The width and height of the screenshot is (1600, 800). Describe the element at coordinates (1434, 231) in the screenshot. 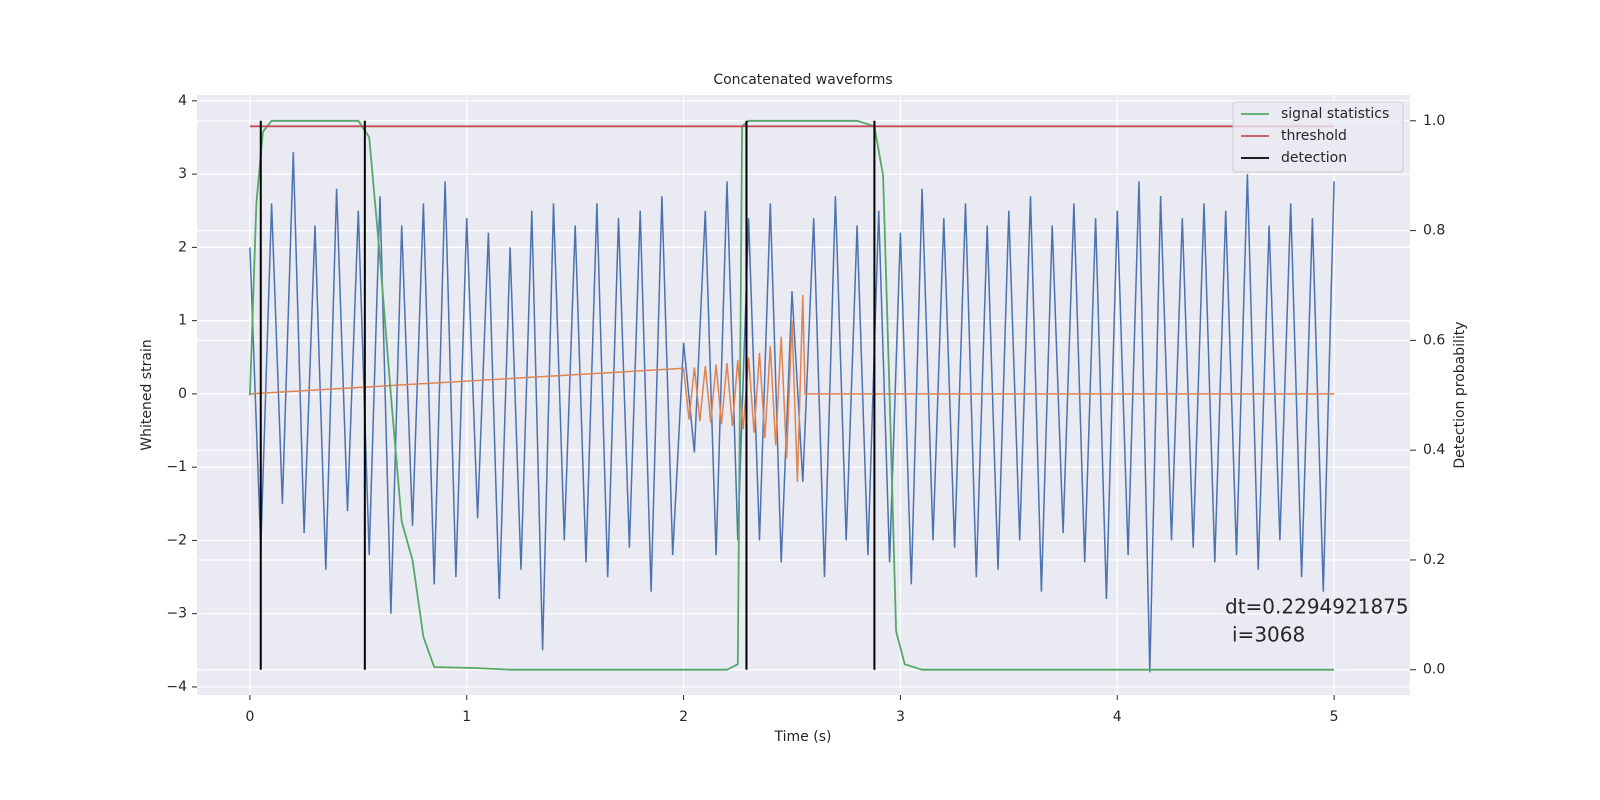

I see `y2-tick-label: 0.8` at that location.